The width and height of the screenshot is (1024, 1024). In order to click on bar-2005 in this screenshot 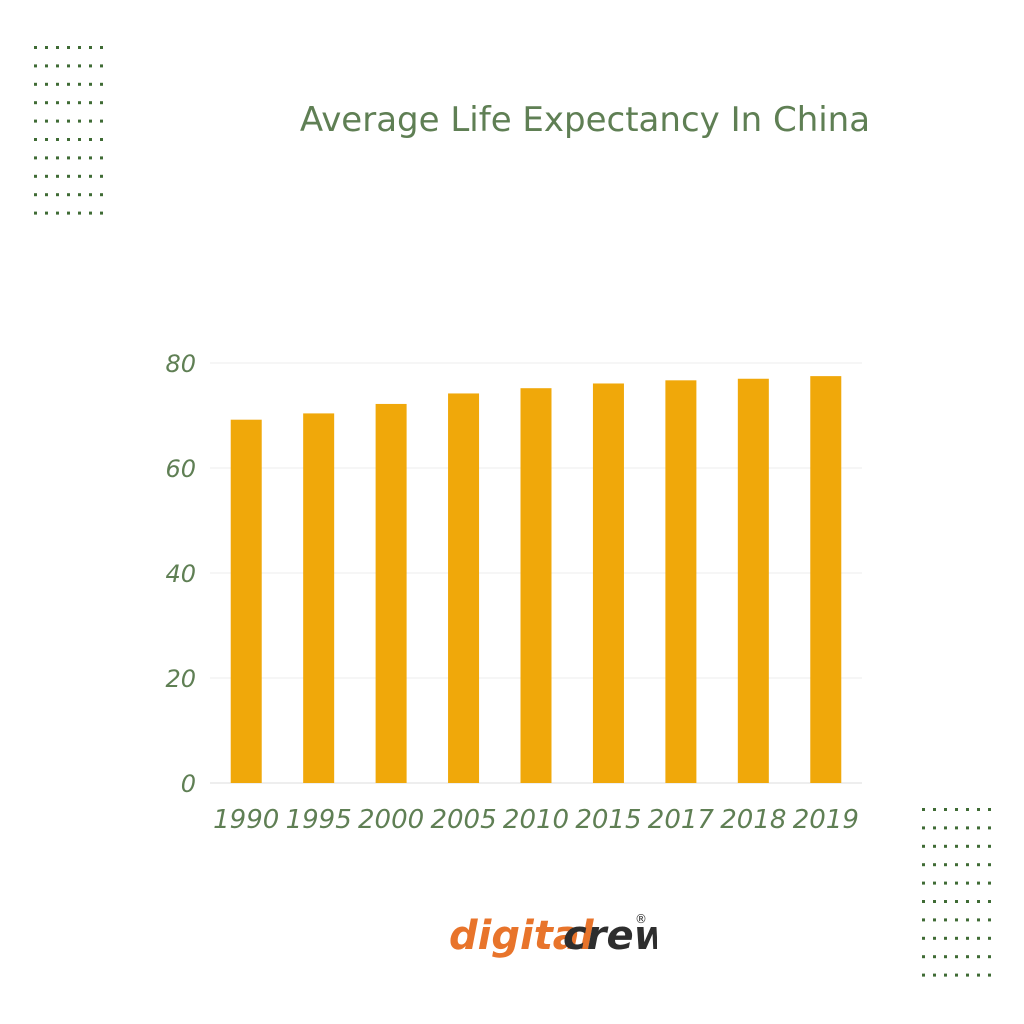, I will do `click(464, 588)`.